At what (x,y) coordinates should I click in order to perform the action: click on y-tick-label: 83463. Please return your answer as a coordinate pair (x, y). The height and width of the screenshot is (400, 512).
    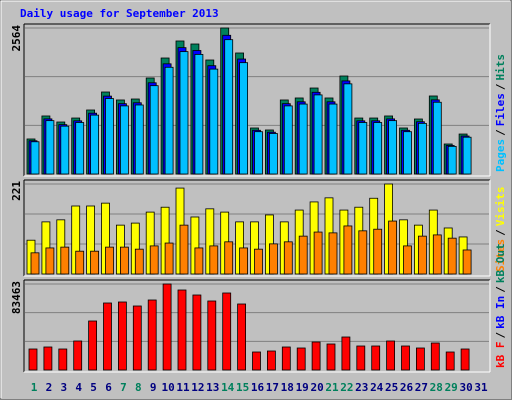
    Looking at the image, I should click on (16, 297).